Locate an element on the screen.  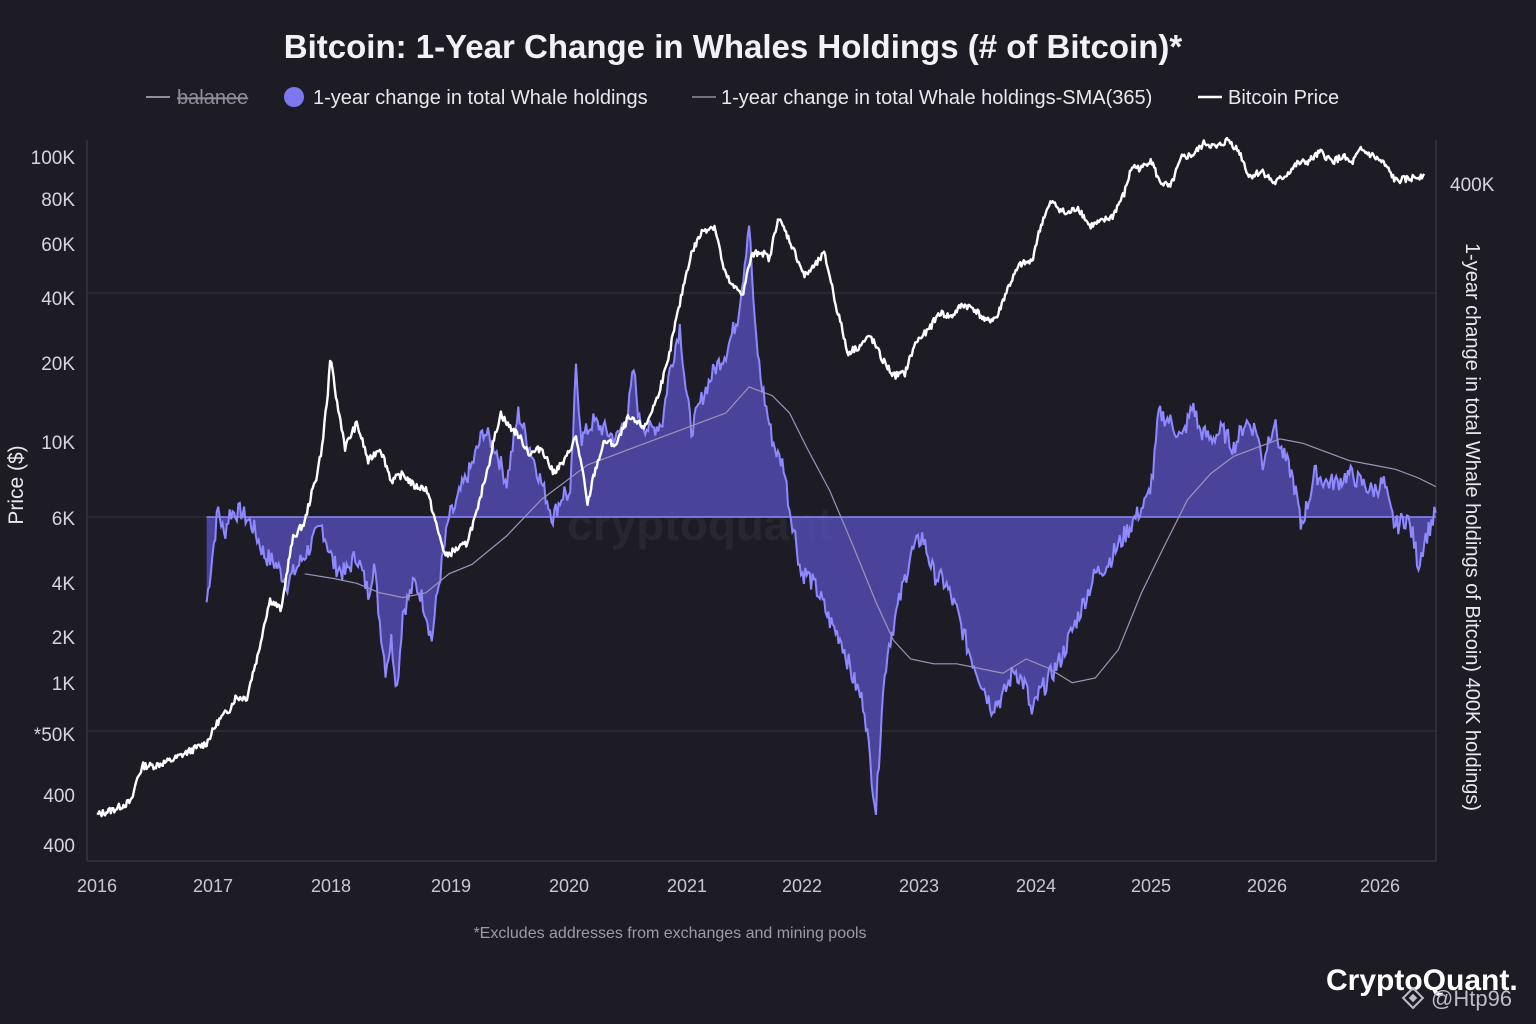
left-axis-title: Price ($) is located at coordinates (16, 484).